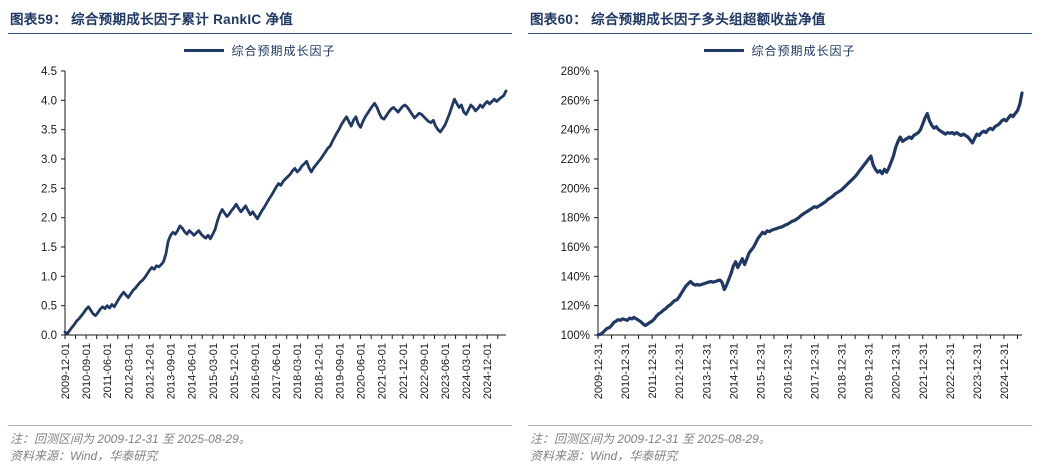 The height and width of the screenshot is (476, 1040). Describe the element at coordinates (404, 371) in the screenshot. I see `svg-text: 2021-12-01` at that location.